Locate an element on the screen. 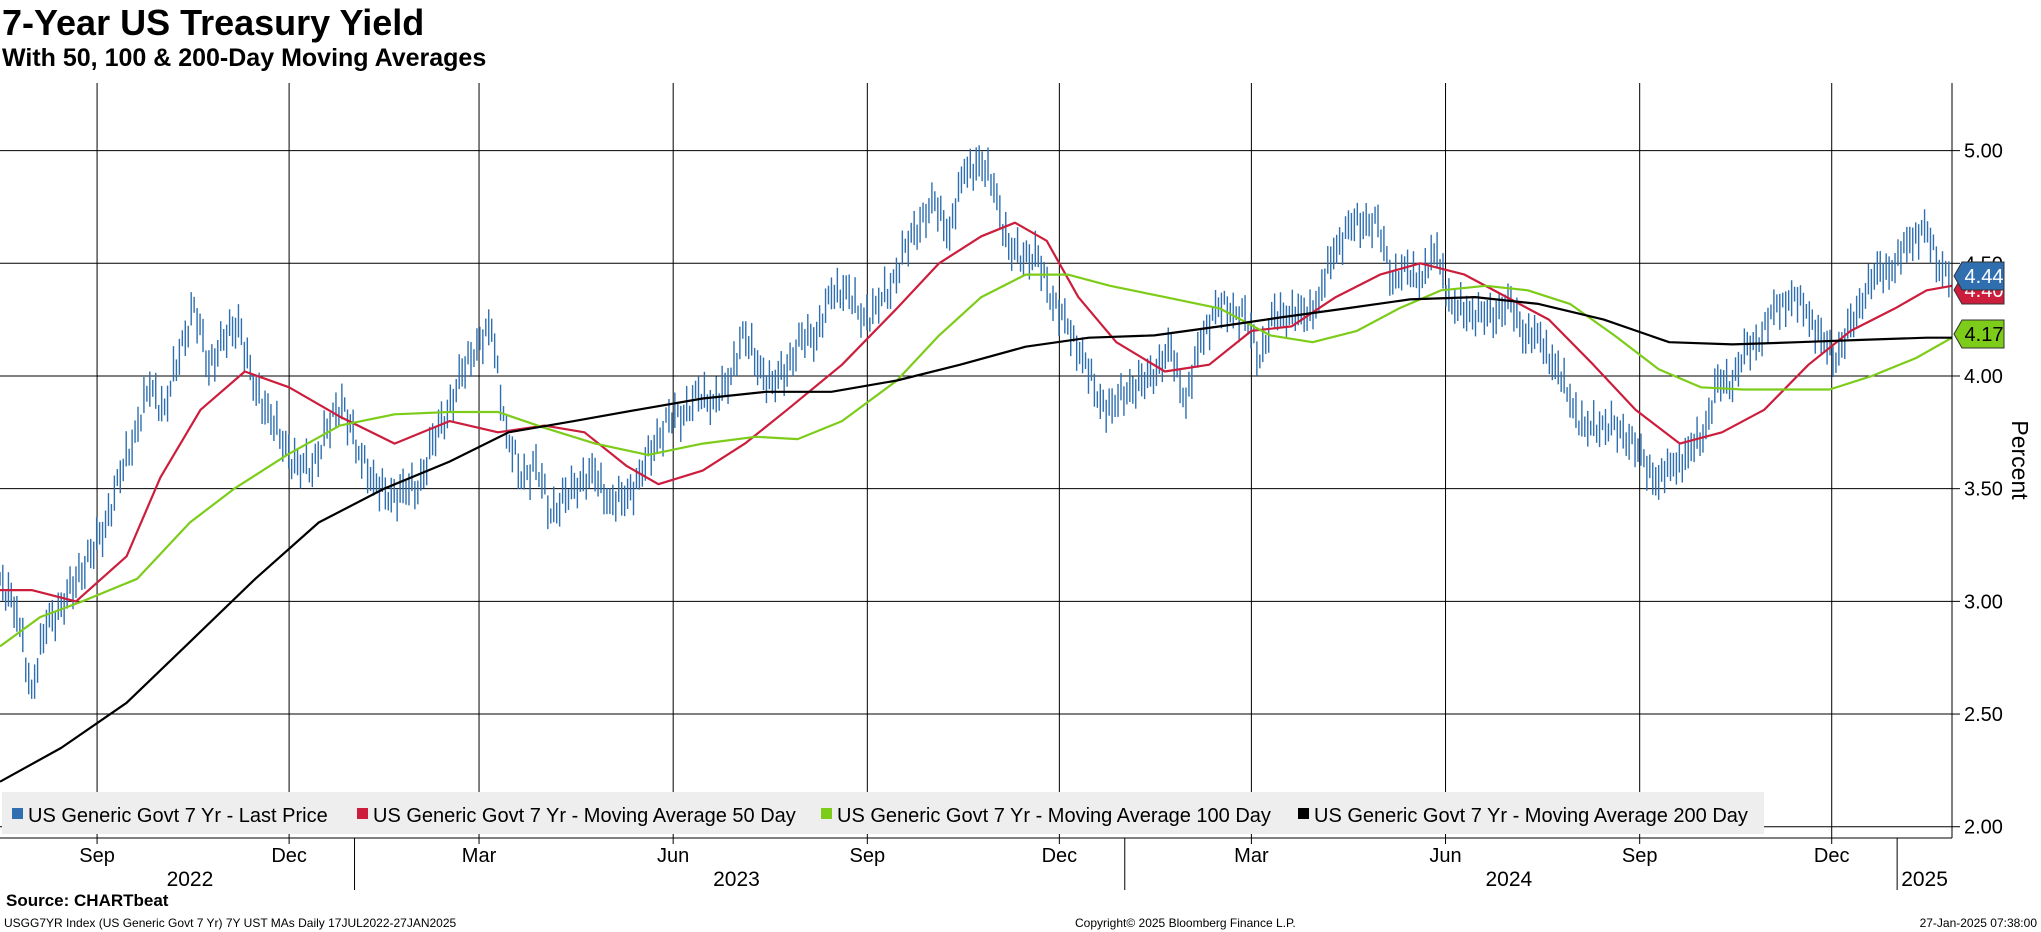 This screenshot has width=2041, height=932. x-year-label: 2024 is located at coordinates (1508, 879).